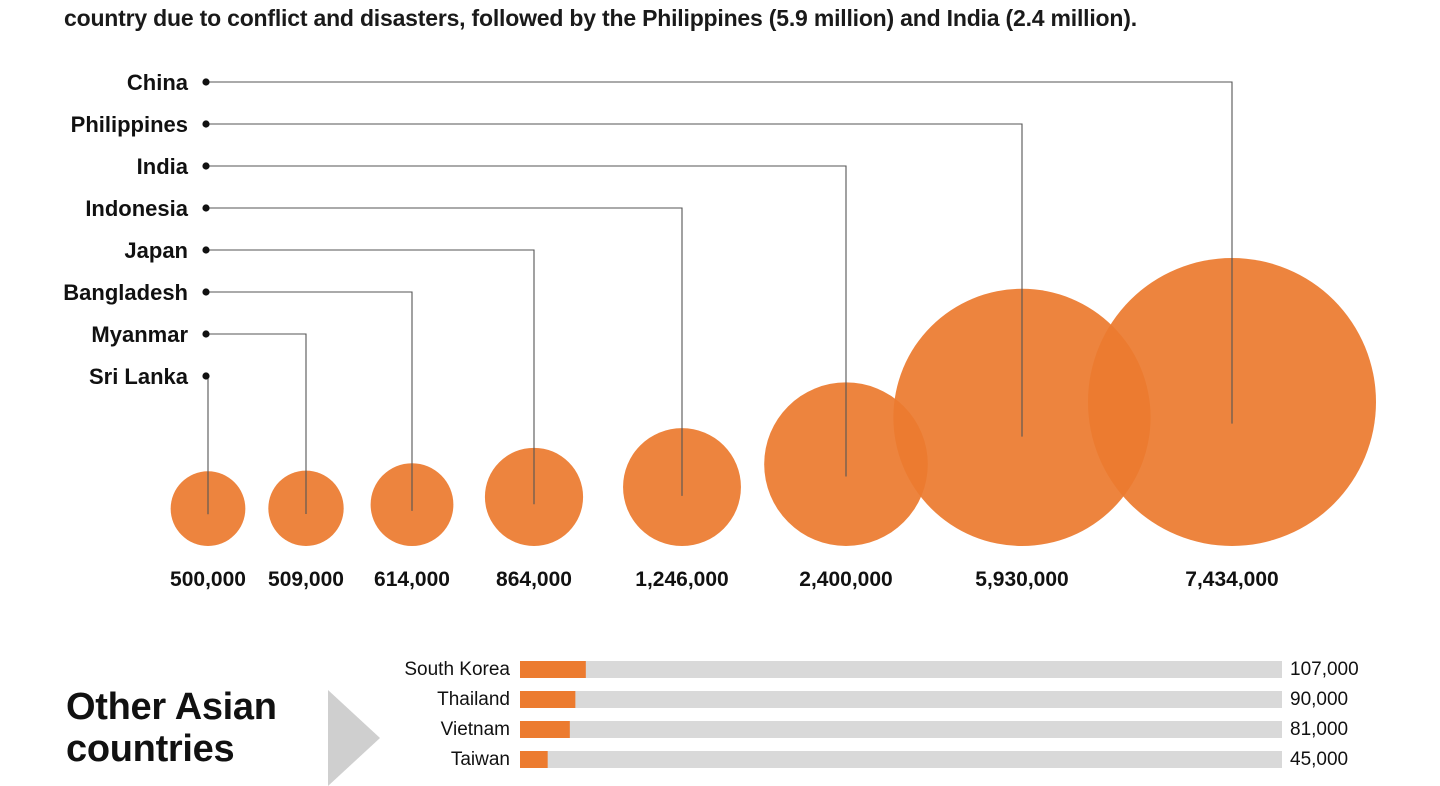 This screenshot has width=1440, height=786. Describe the element at coordinates (125, 292) in the screenshot. I see `country-label: Bangladesh` at that location.